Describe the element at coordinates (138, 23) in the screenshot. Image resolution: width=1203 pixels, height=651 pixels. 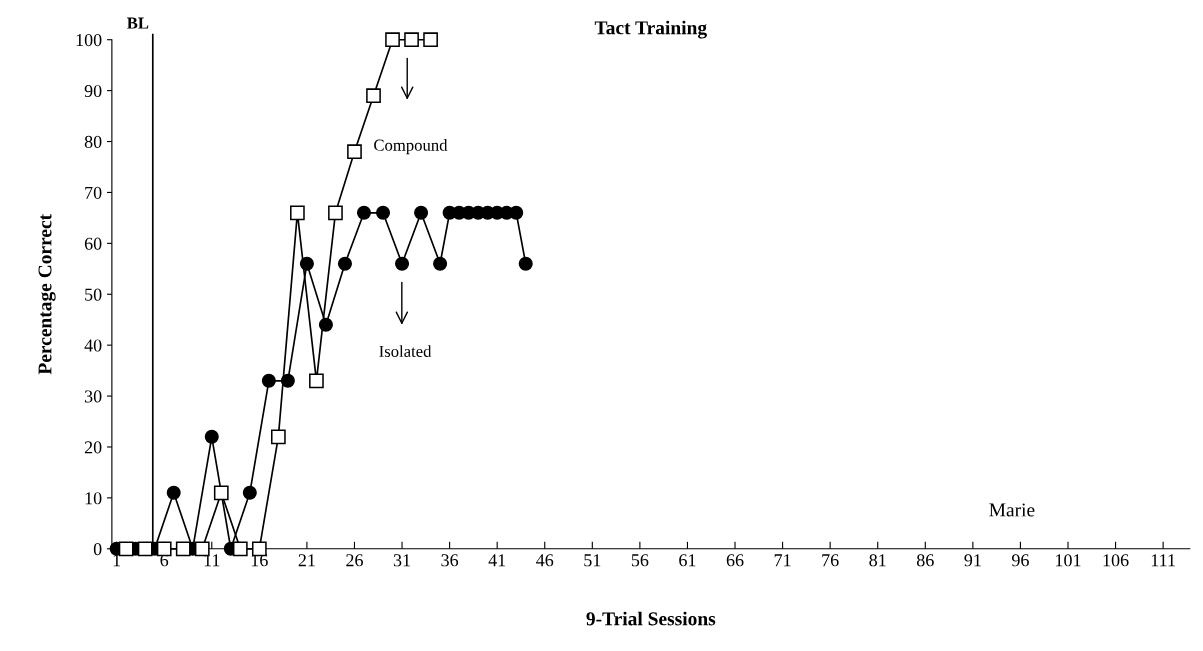
I see `ref-line-label: BL` at that location.